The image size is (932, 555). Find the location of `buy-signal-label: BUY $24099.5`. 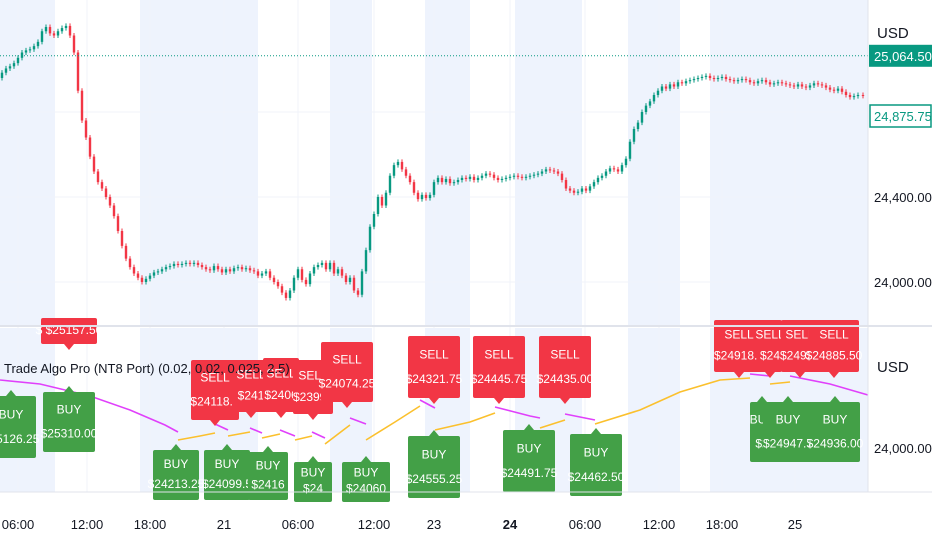

buy-signal-label: BUY $24099.5 is located at coordinates (227, 472).